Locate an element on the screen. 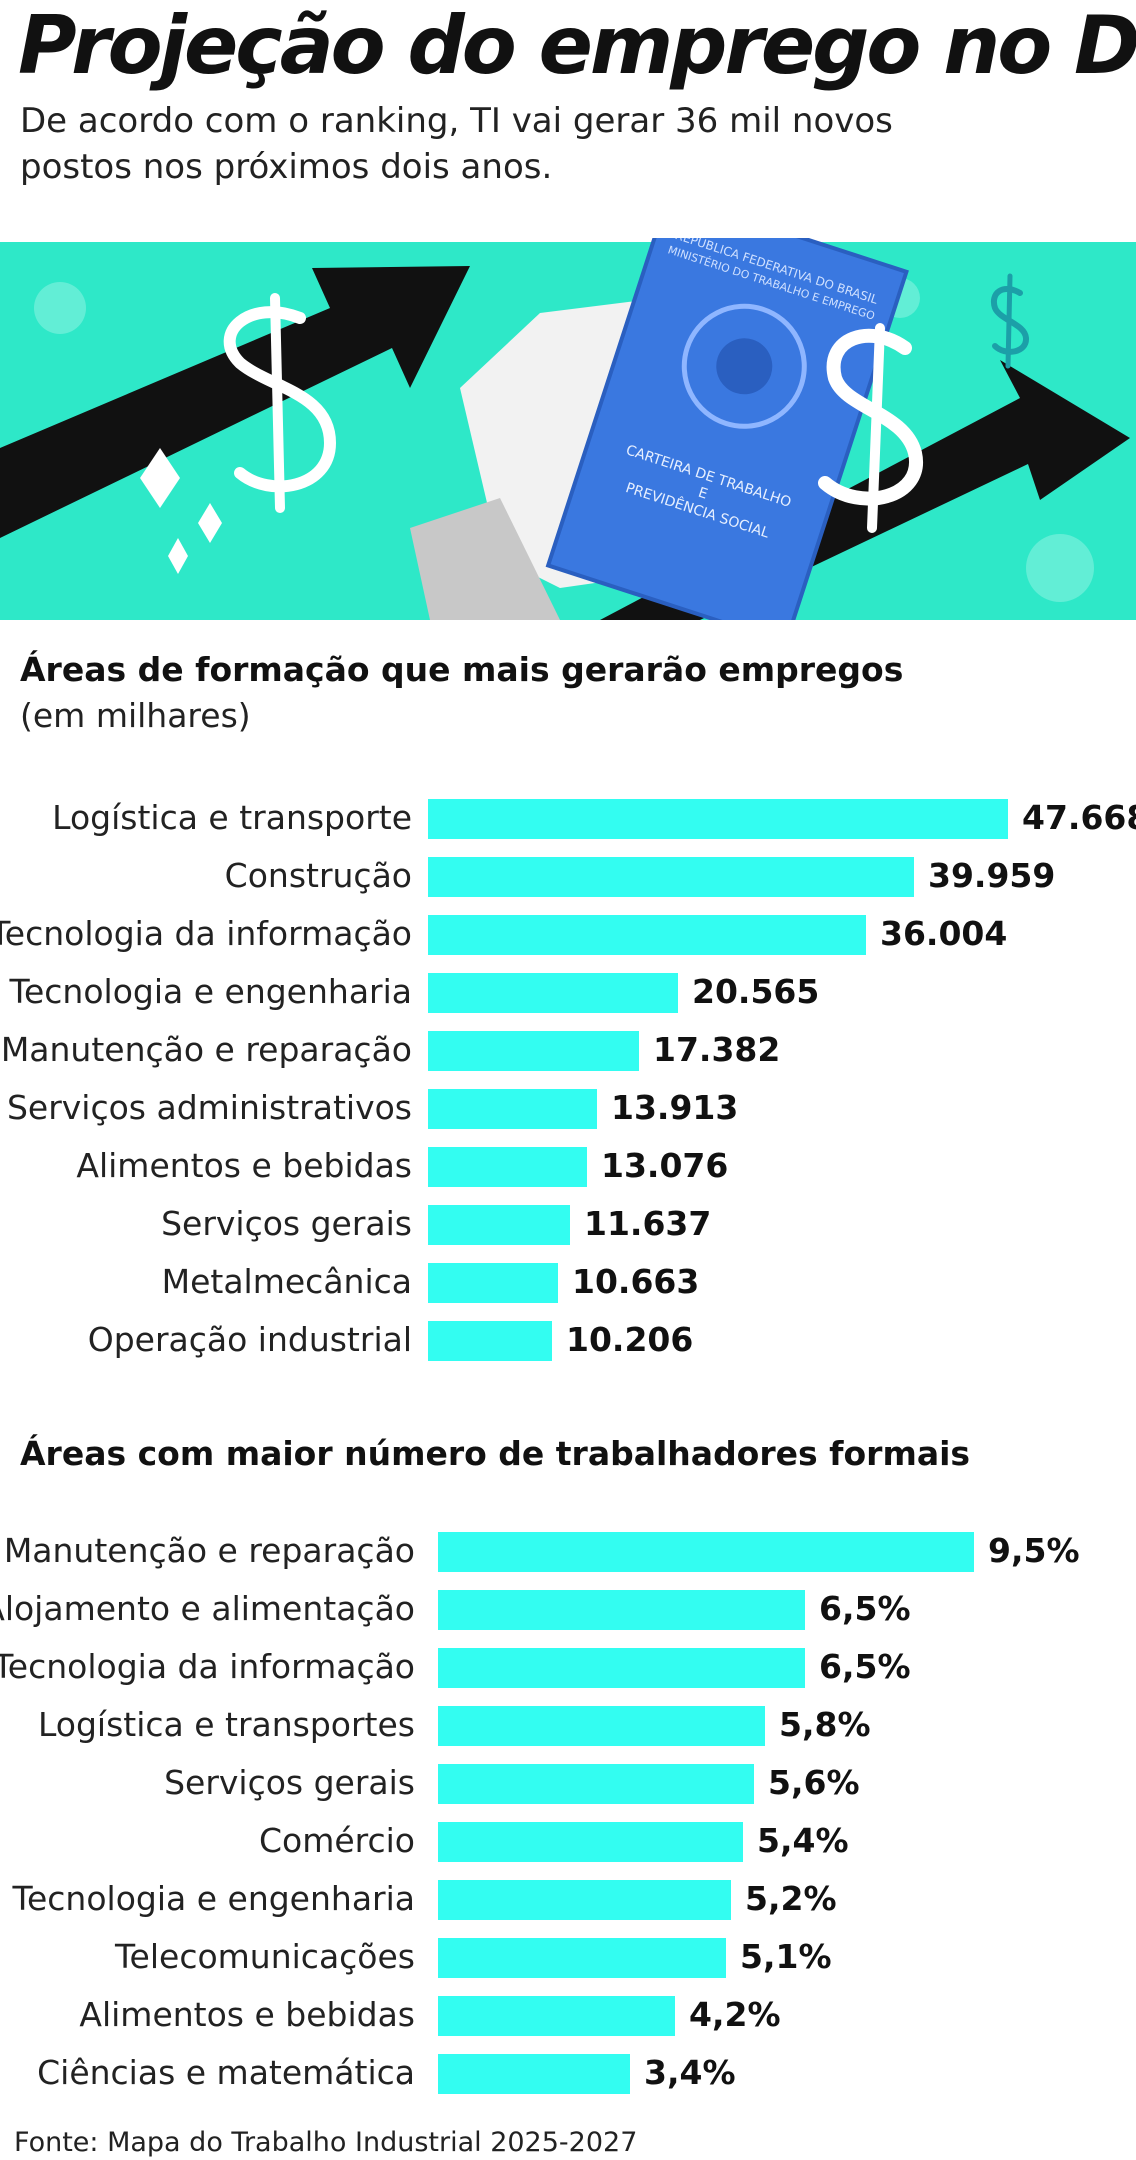 The width and height of the screenshot is (1136, 2160). bar-value-label: 13.076 is located at coordinates (665, 1165).